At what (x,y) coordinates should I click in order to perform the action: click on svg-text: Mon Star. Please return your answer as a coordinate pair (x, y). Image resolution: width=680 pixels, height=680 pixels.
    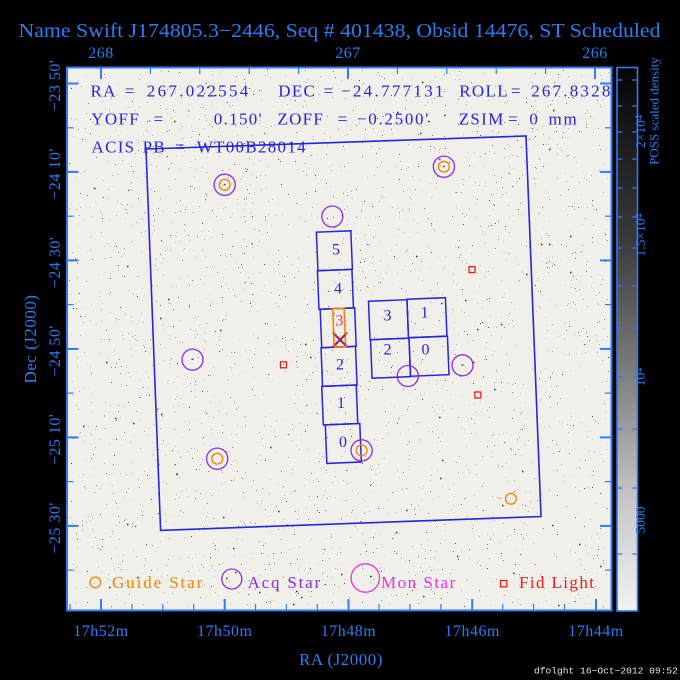
    Looking at the image, I should click on (419, 582).